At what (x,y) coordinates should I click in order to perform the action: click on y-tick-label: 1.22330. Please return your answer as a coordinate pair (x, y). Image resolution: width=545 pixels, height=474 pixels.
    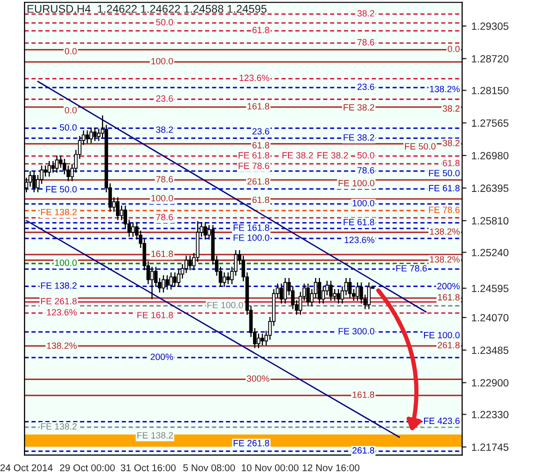
    Looking at the image, I should click on (490, 414).